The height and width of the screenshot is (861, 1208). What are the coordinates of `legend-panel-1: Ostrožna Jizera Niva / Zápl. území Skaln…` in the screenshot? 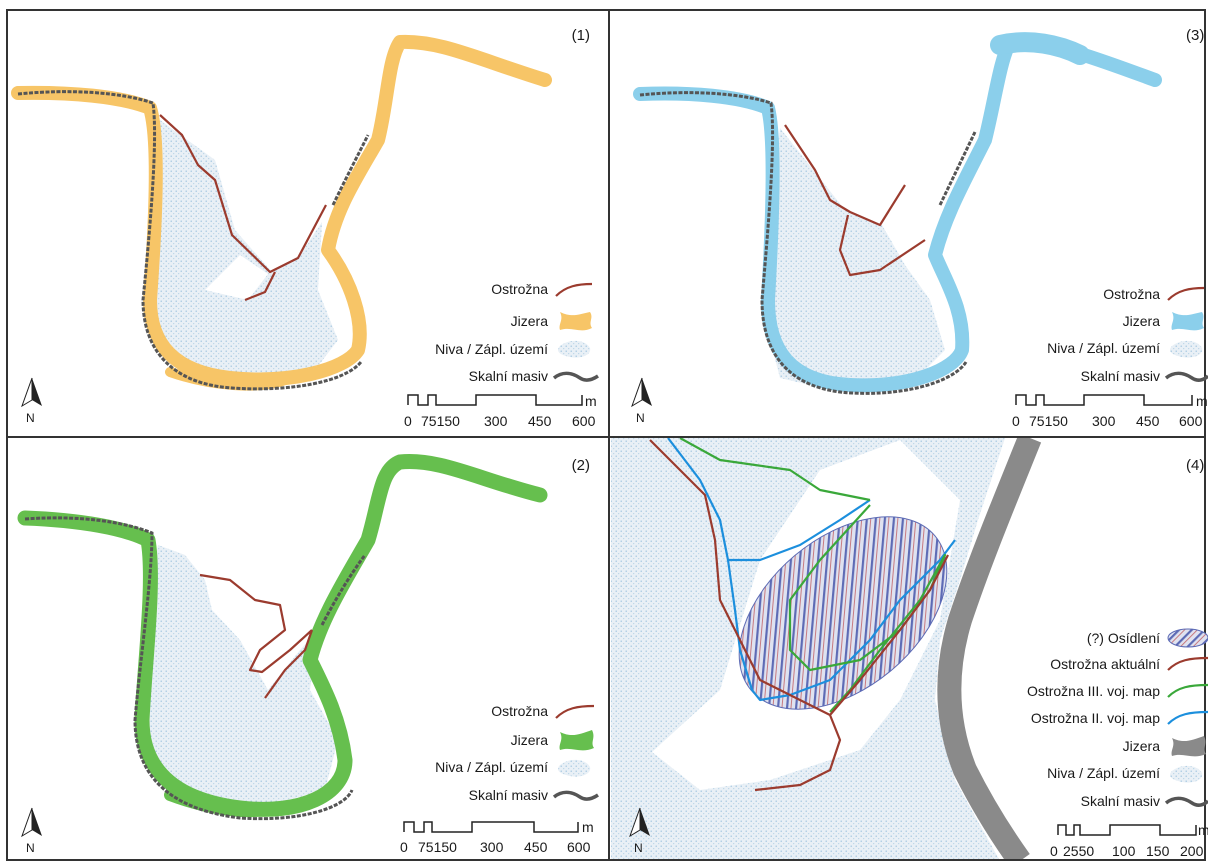 It's located at (517, 332).